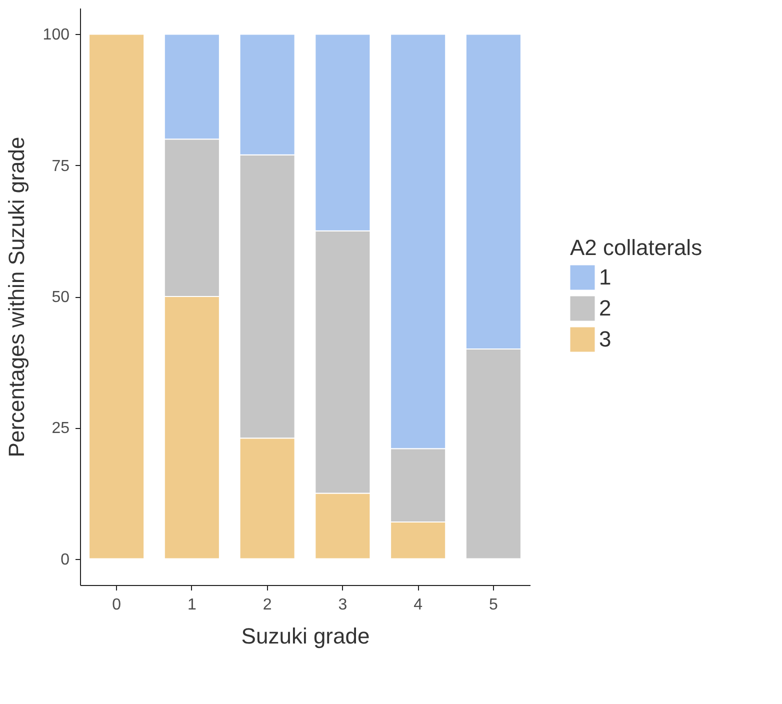  What do you see at coordinates (65, 559) in the screenshot?
I see `y-tick-label: 0` at bounding box center [65, 559].